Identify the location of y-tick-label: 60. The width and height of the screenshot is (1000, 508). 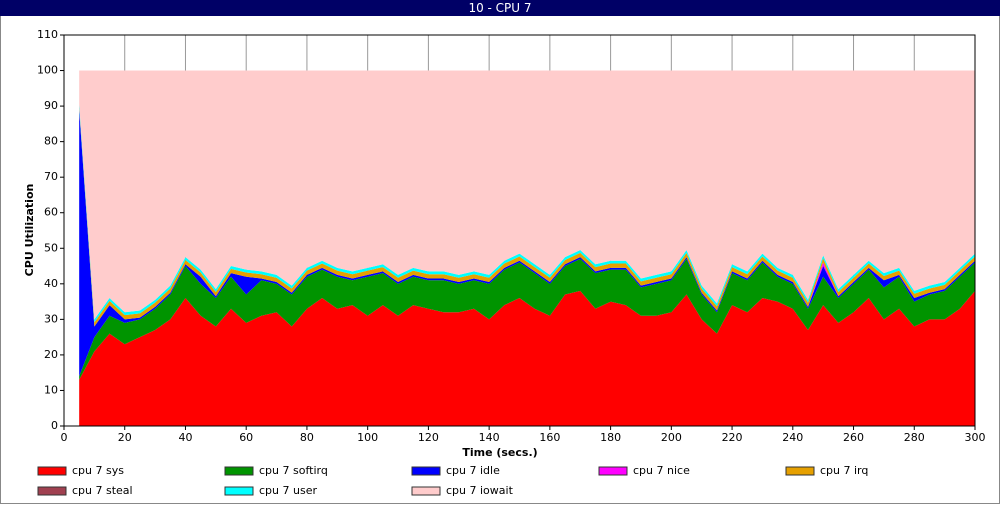
(51, 212).